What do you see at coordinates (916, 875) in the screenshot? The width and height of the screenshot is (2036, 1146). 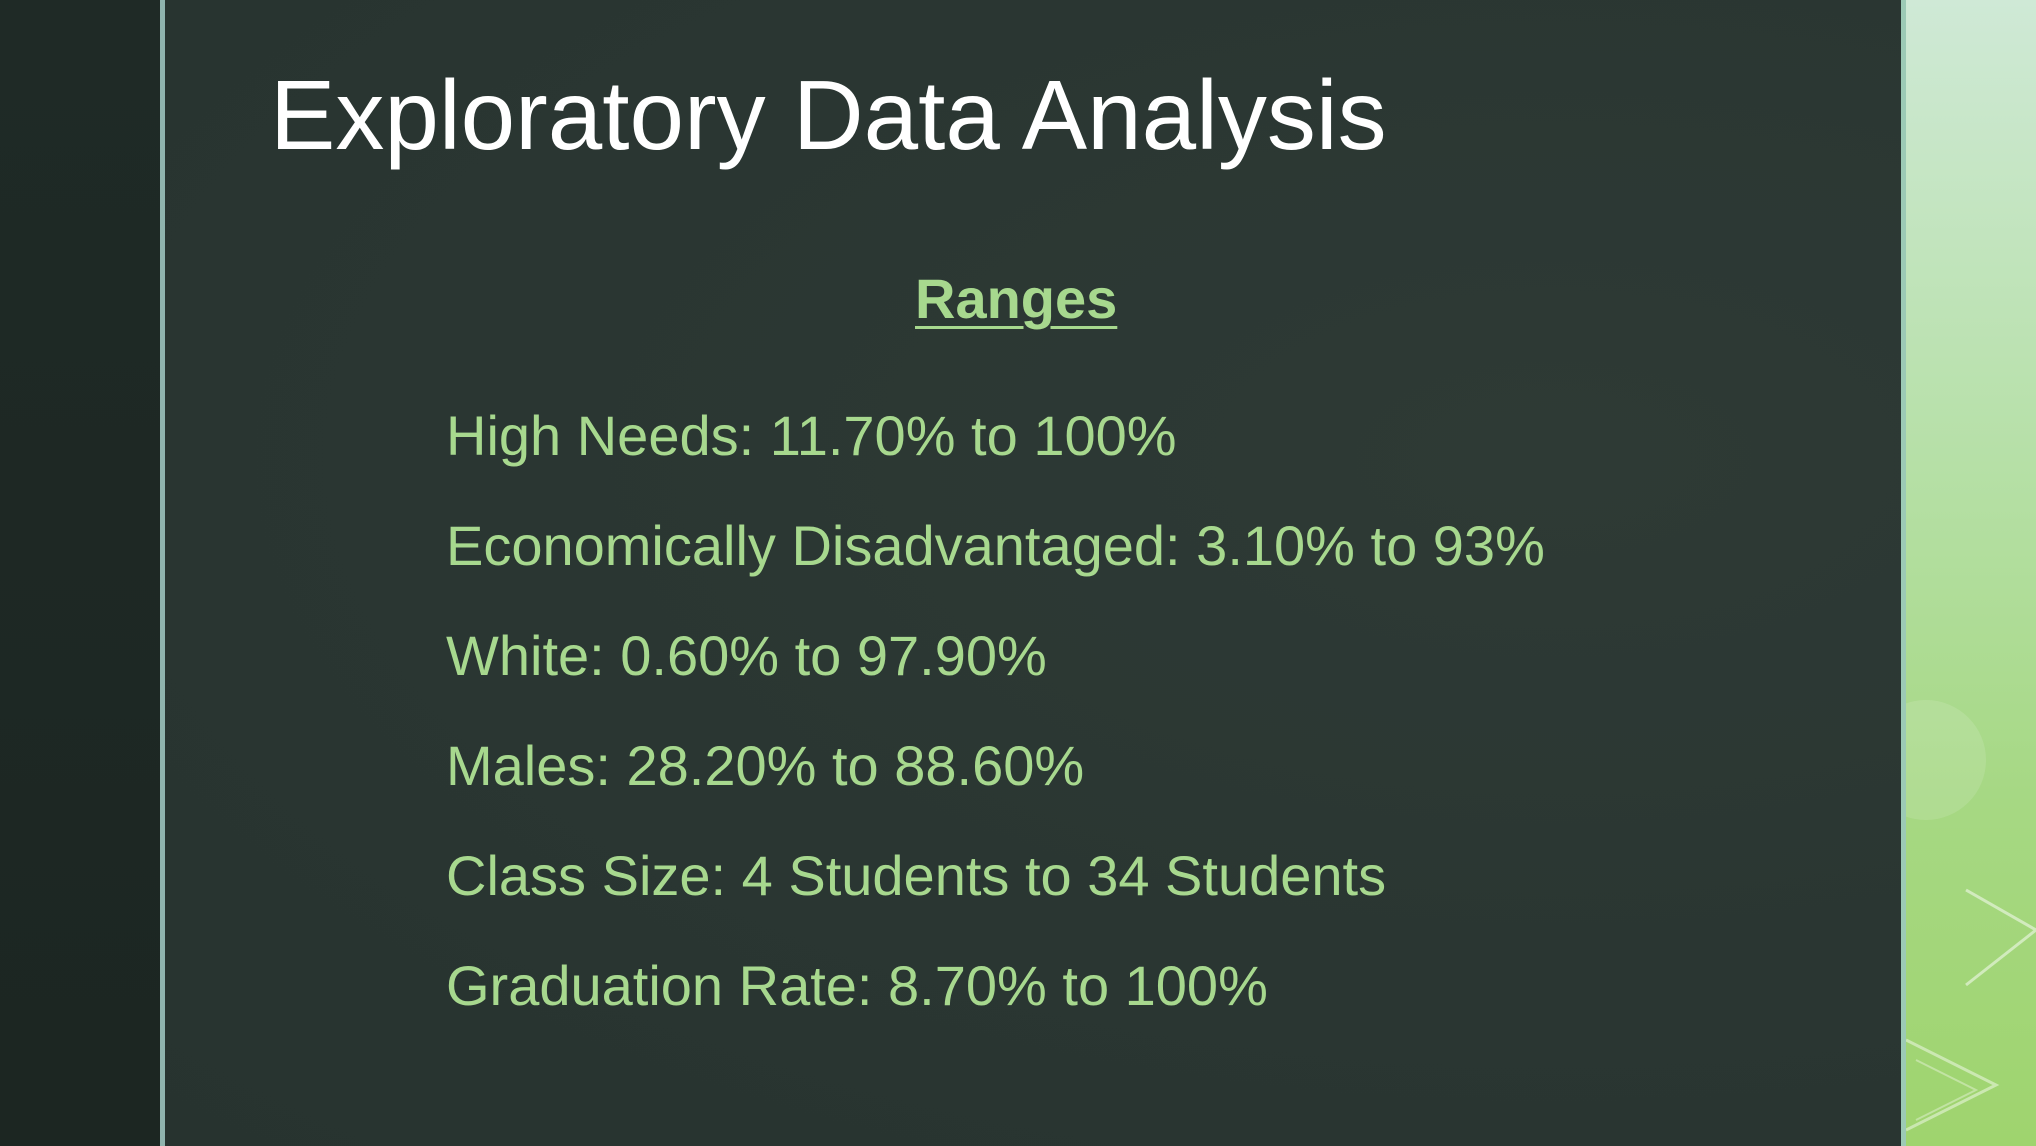 I see `range-item-class-size: Class Size: 4 Students to 34 Students` at bounding box center [916, 875].